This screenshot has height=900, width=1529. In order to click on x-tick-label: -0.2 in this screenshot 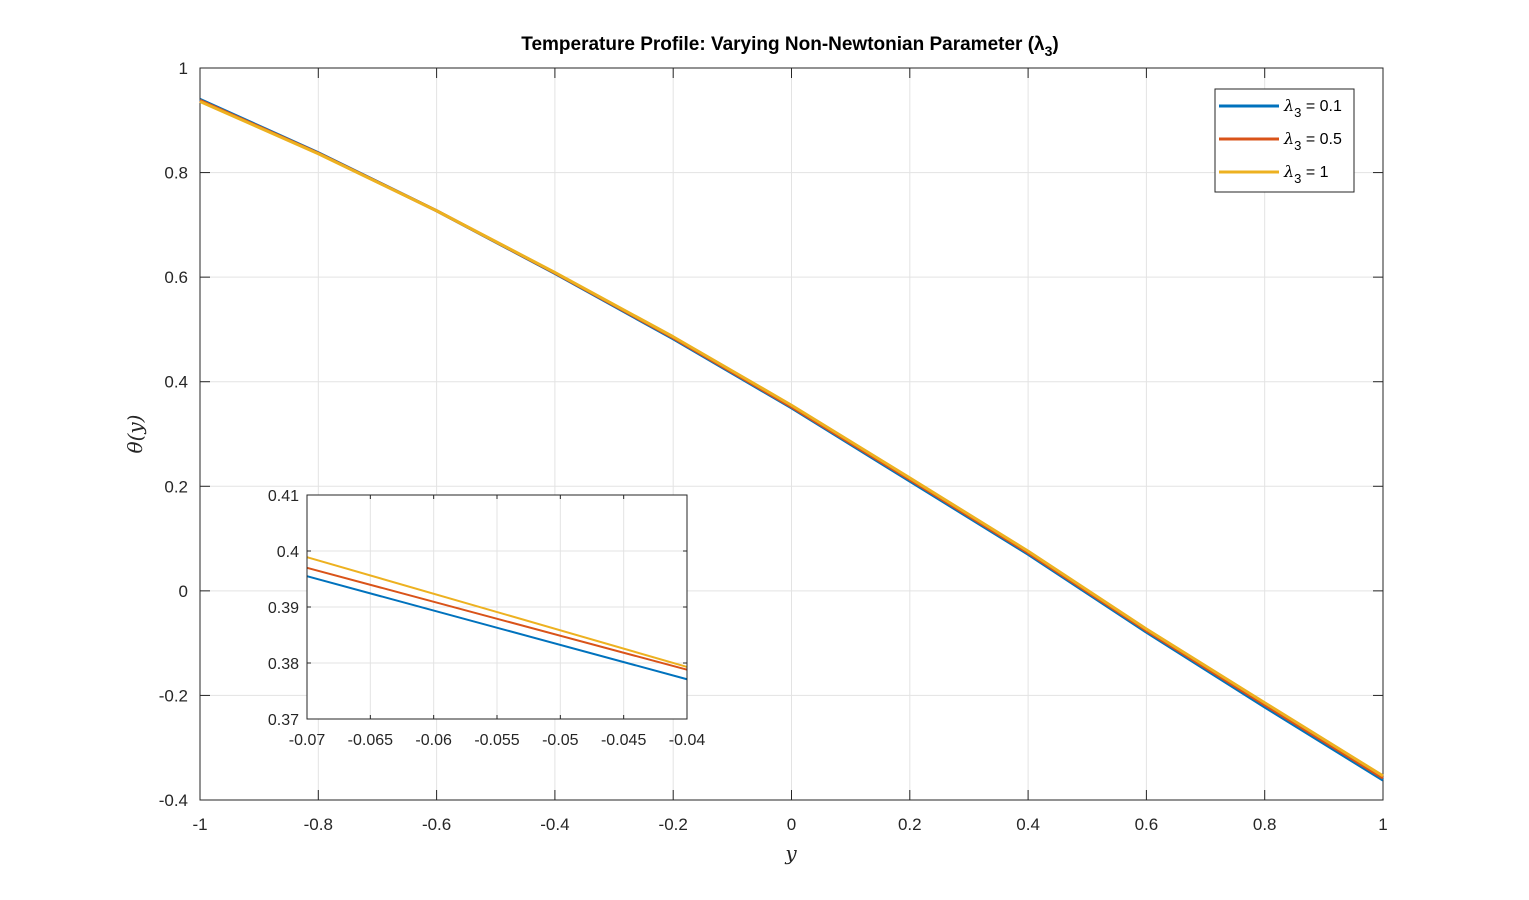, I will do `click(673, 824)`.